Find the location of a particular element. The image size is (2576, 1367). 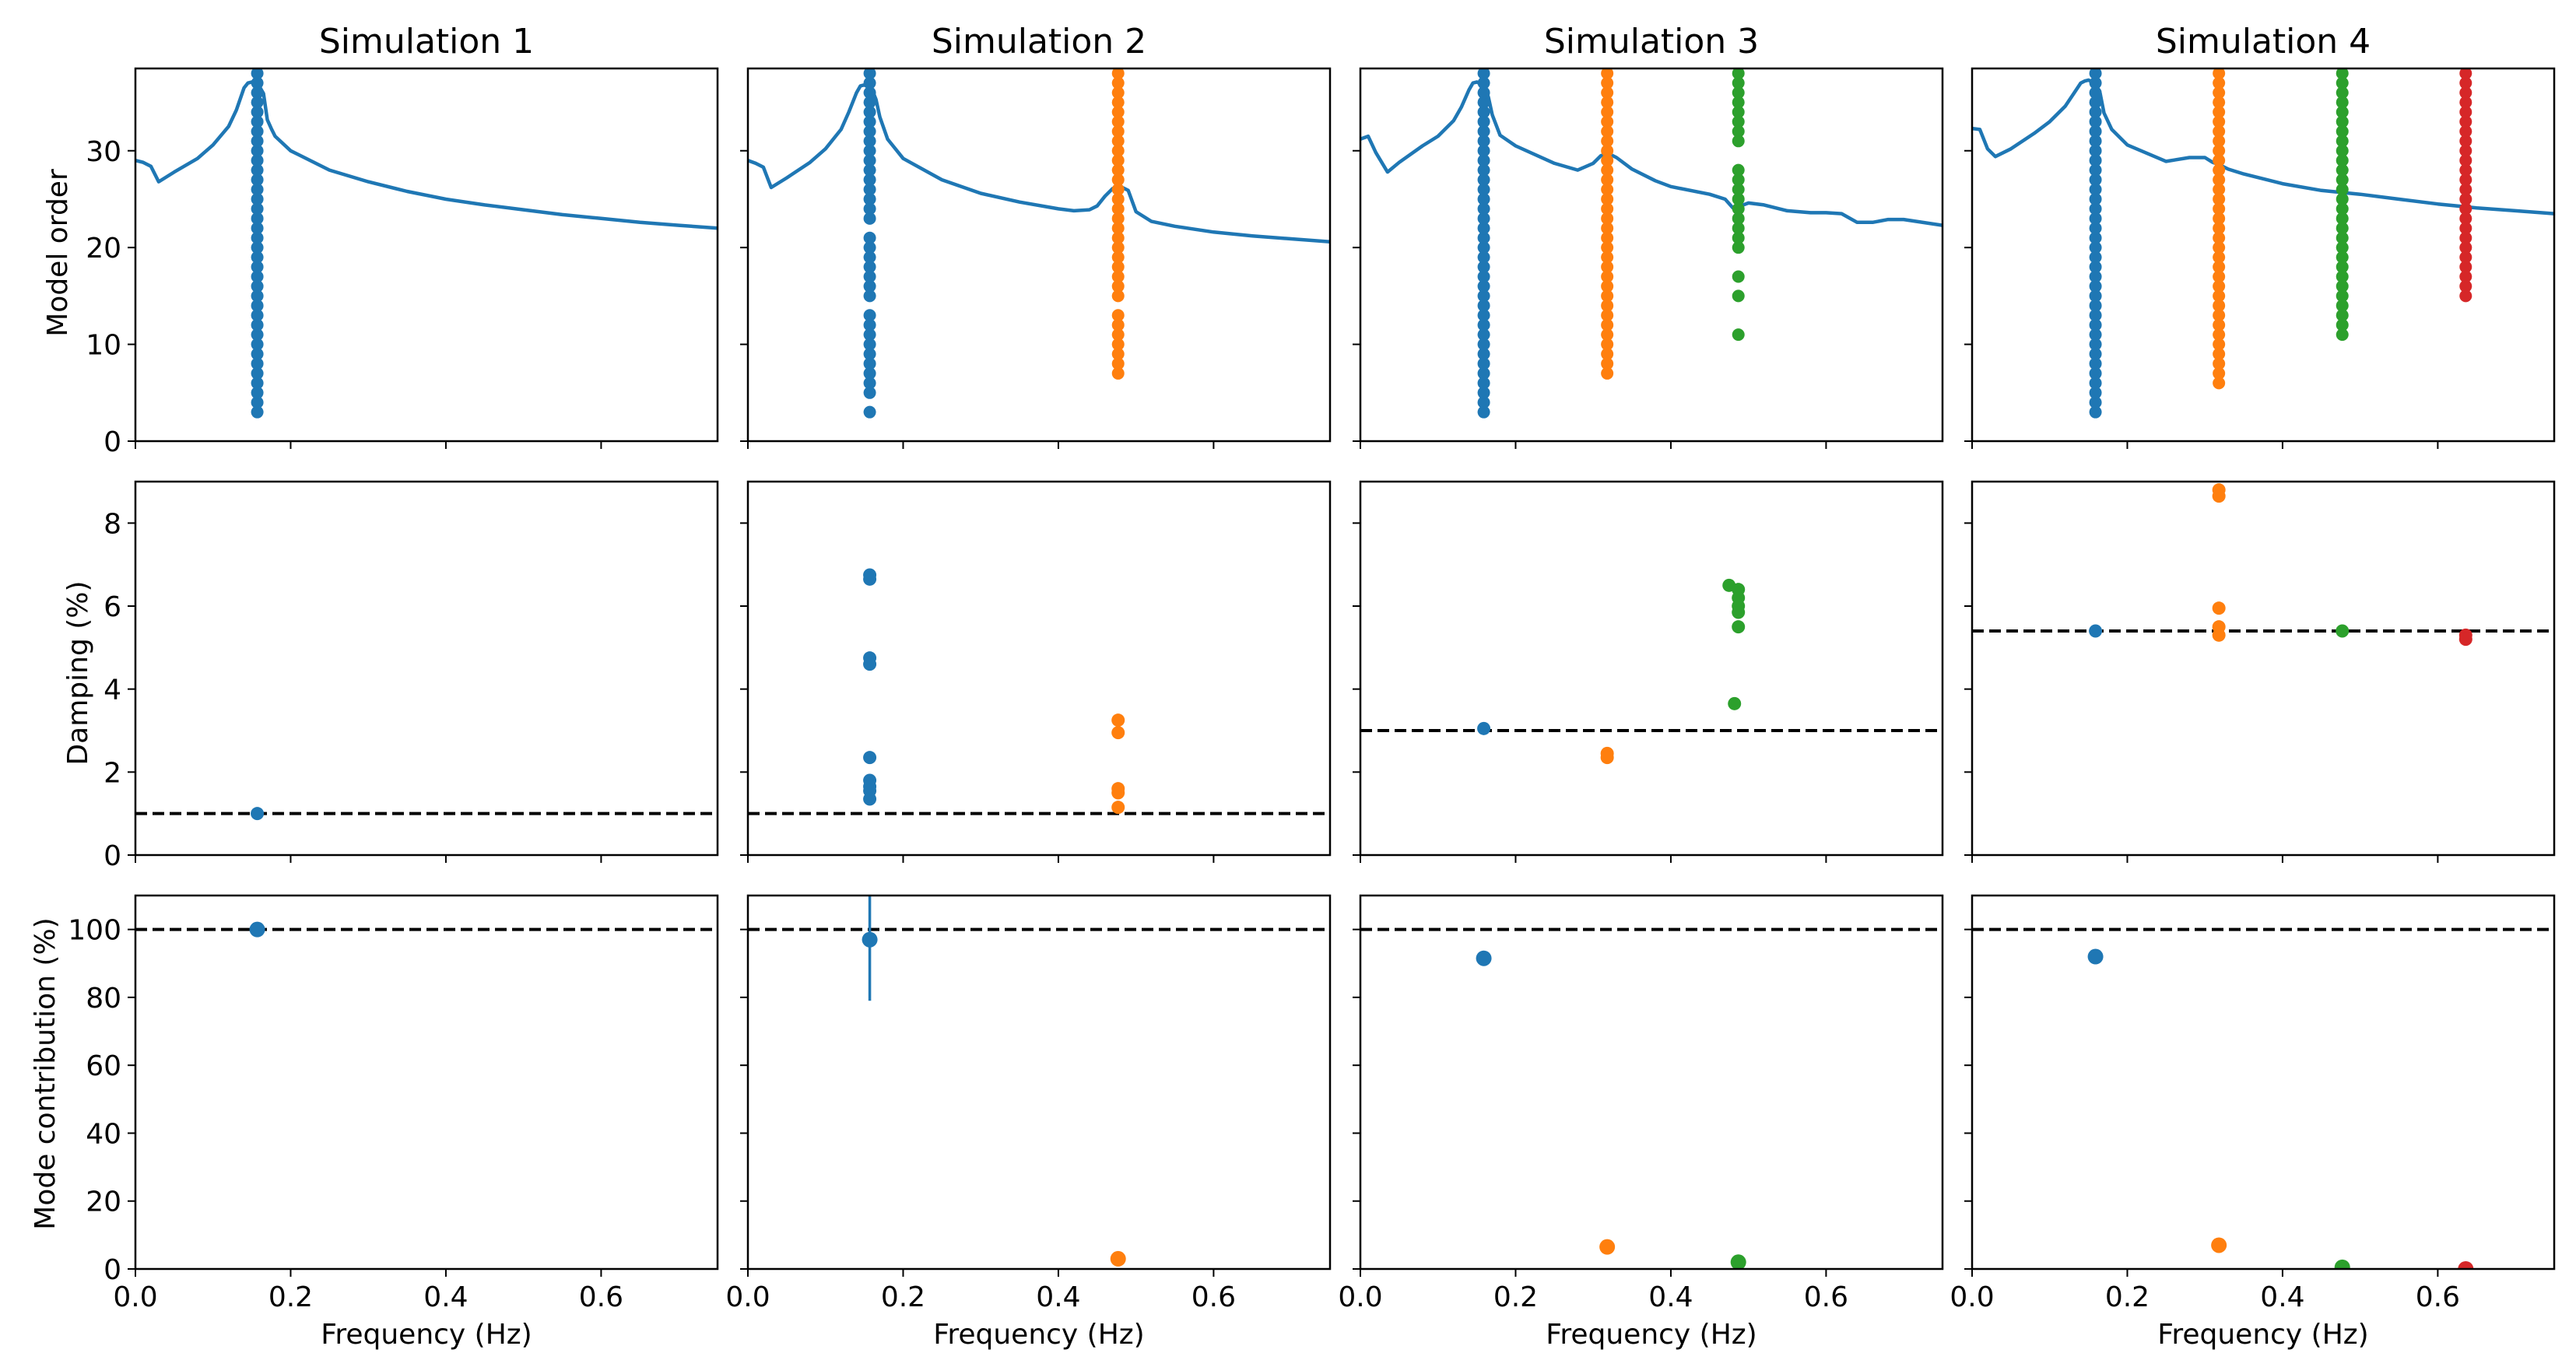

y-tick-label: 20 is located at coordinates (104, 1202).